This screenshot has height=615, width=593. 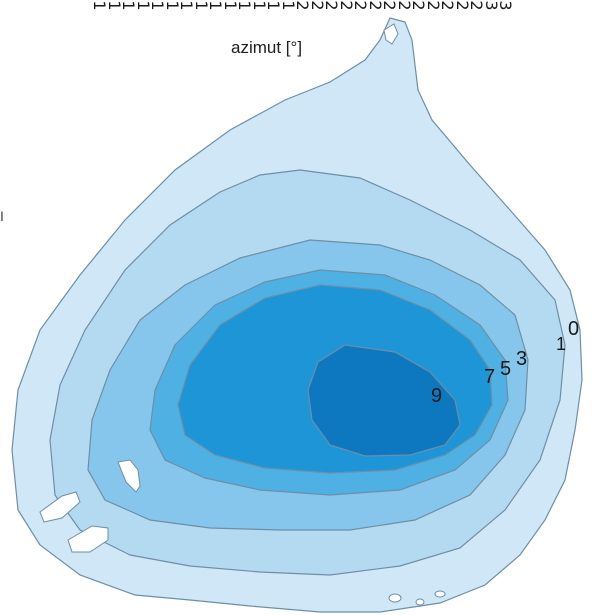 I want to click on contour-label-7: 7, so click(x=490, y=377).